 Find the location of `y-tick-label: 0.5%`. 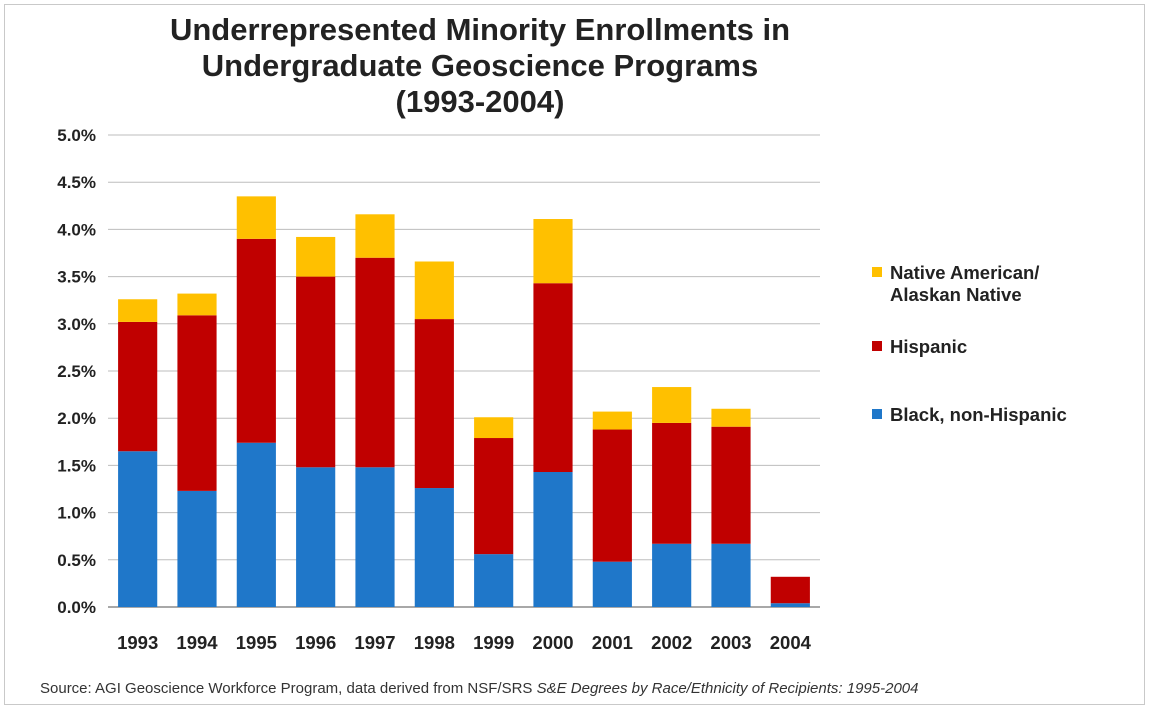

y-tick-label: 0.5% is located at coordinates (76, 560).